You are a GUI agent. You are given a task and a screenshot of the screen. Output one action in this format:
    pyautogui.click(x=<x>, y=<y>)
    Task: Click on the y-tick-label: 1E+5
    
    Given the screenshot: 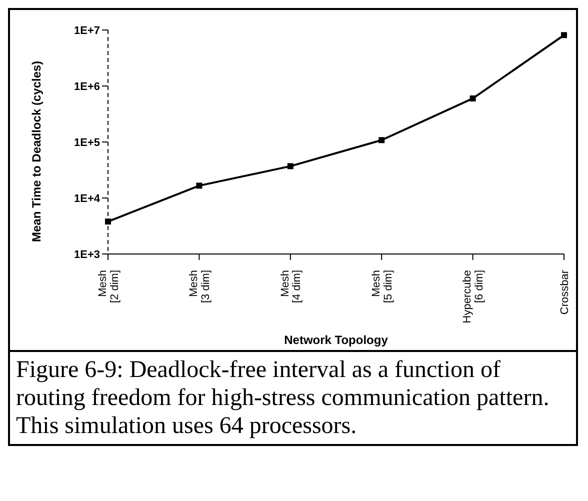 What is the action you would take?
    pyautogui.click(x=87, y=142)
    